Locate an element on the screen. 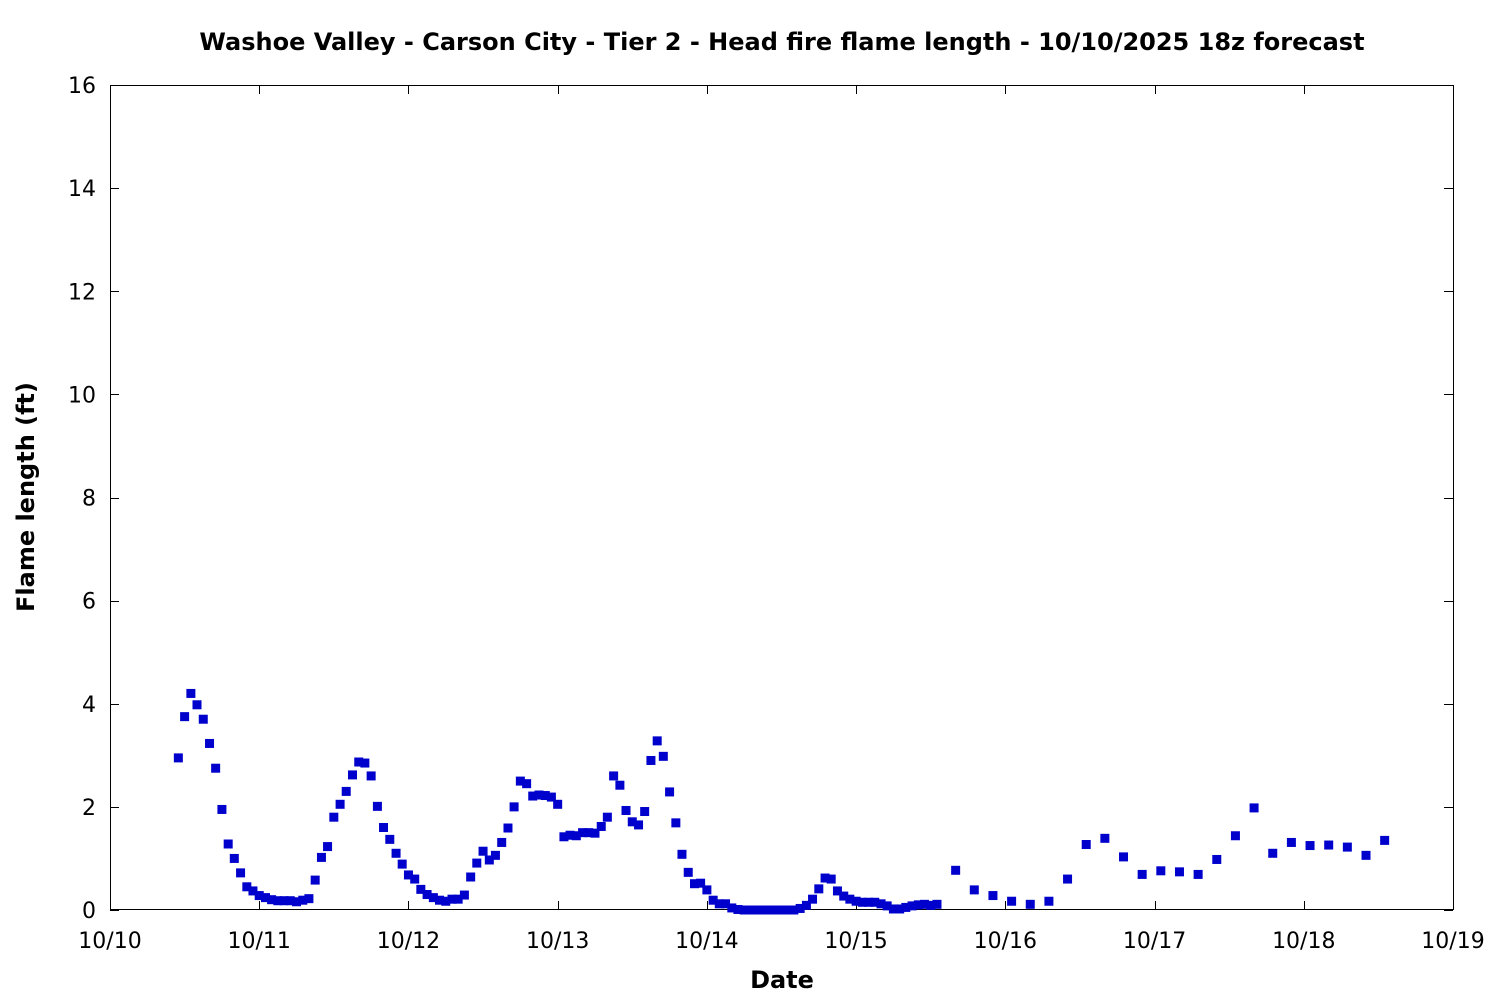 This screenshot has width=1500, height=1000. y-tick-label: 10 is located at coordinates (82, 395).